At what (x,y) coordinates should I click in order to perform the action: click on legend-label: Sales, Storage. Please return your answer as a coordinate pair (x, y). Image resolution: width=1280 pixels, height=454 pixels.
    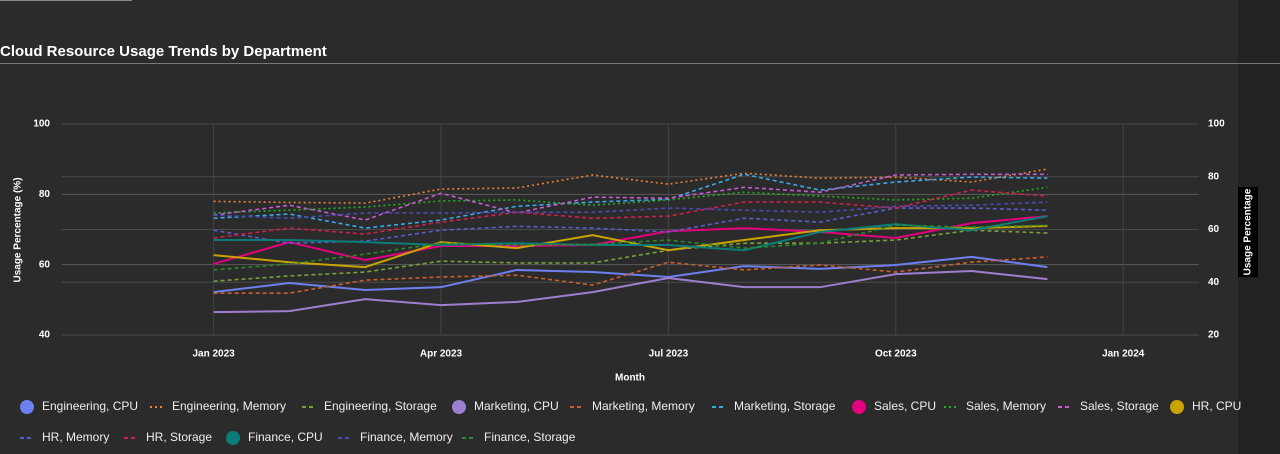
    Looking at the image, I should click on (1119, 406).